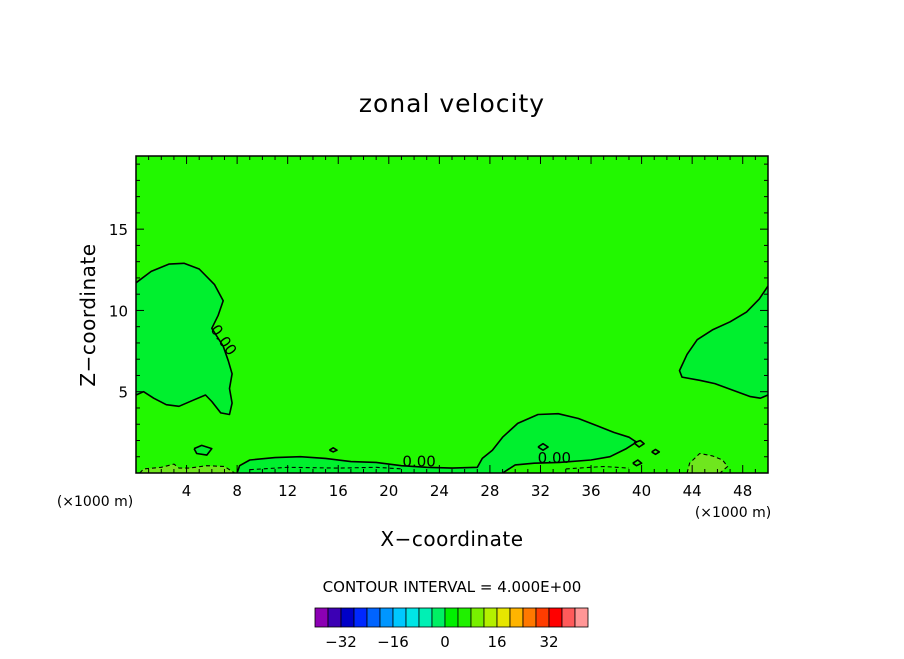  Describe the element at coordinates (742, 491) in the screenshot. I see `x-tick-label: 48` at that location.